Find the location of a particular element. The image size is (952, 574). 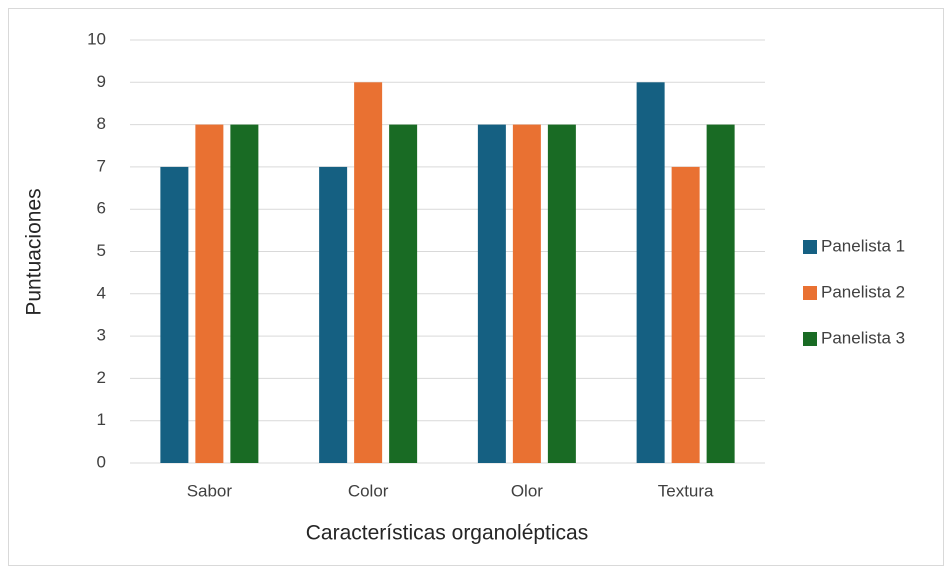

legend-label: Panelista 3 is located at coordinates (863, 337).